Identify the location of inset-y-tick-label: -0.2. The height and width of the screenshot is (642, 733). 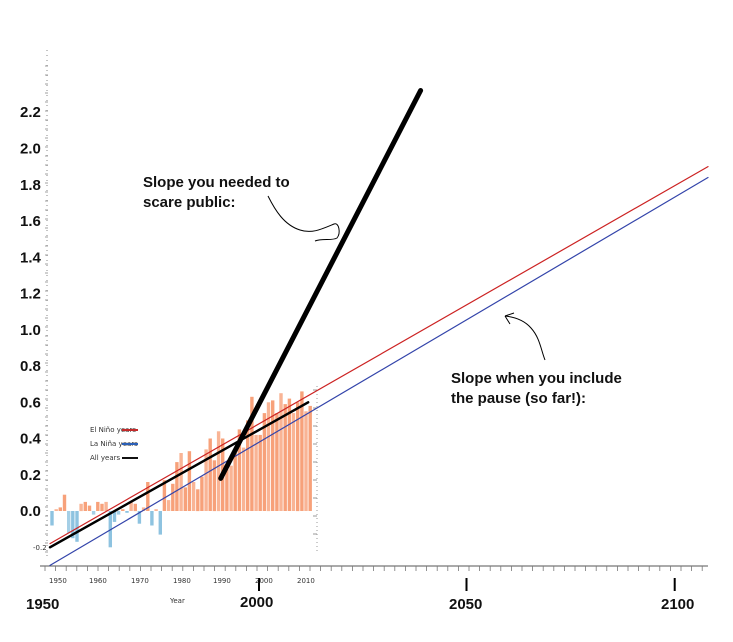
(40, 548).